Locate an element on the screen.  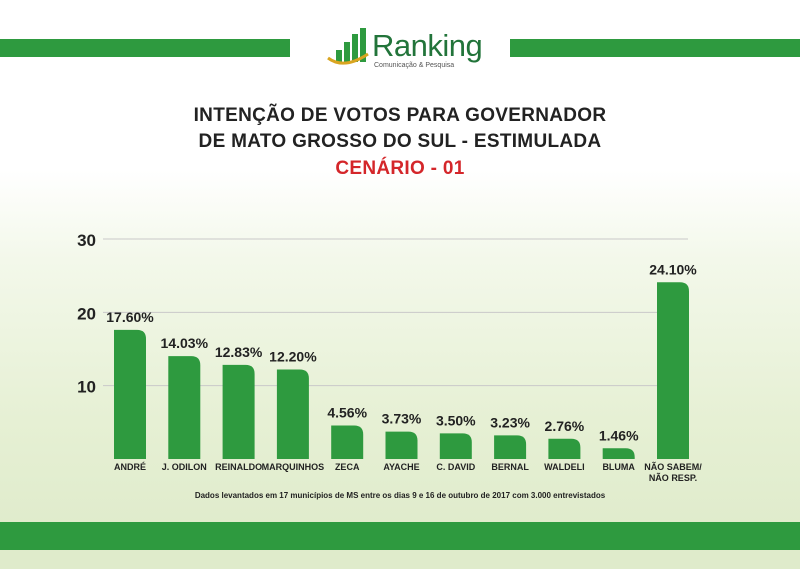
logo-tagline: Comunicação & Pesquisa is located at coordinates (414, 65).